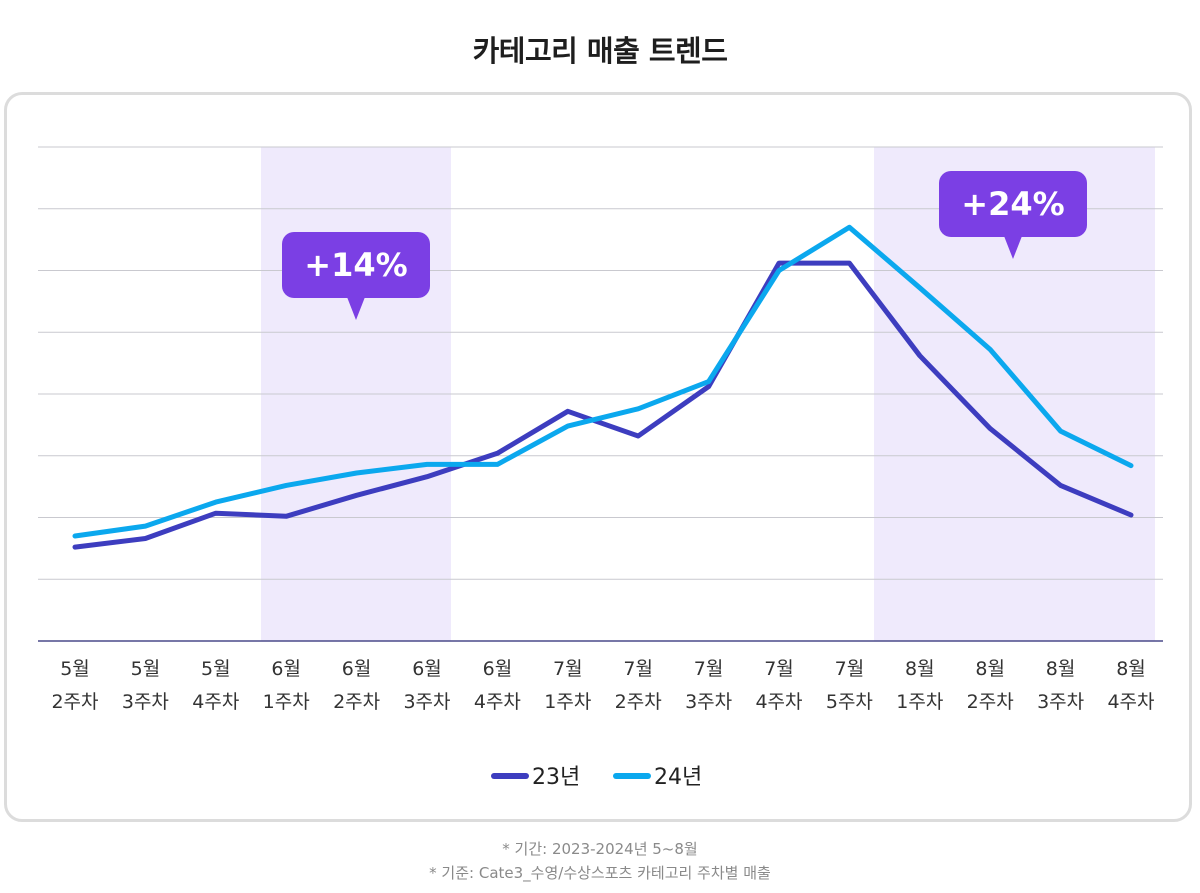 Image resolution: width=1200 pixels, height=893 pixels. I want to click on change-badge: +24%, so click(1013, 215).